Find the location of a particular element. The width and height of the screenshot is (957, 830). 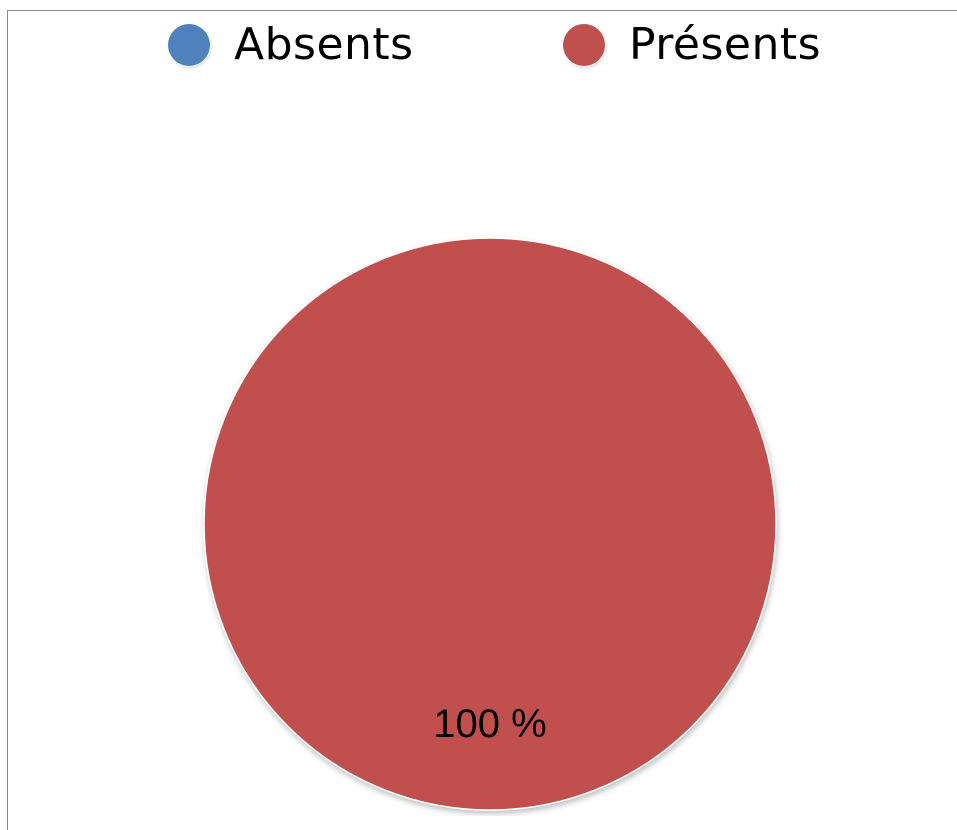

chart-legend: Absents Présents is located at coordinates (478, 45).